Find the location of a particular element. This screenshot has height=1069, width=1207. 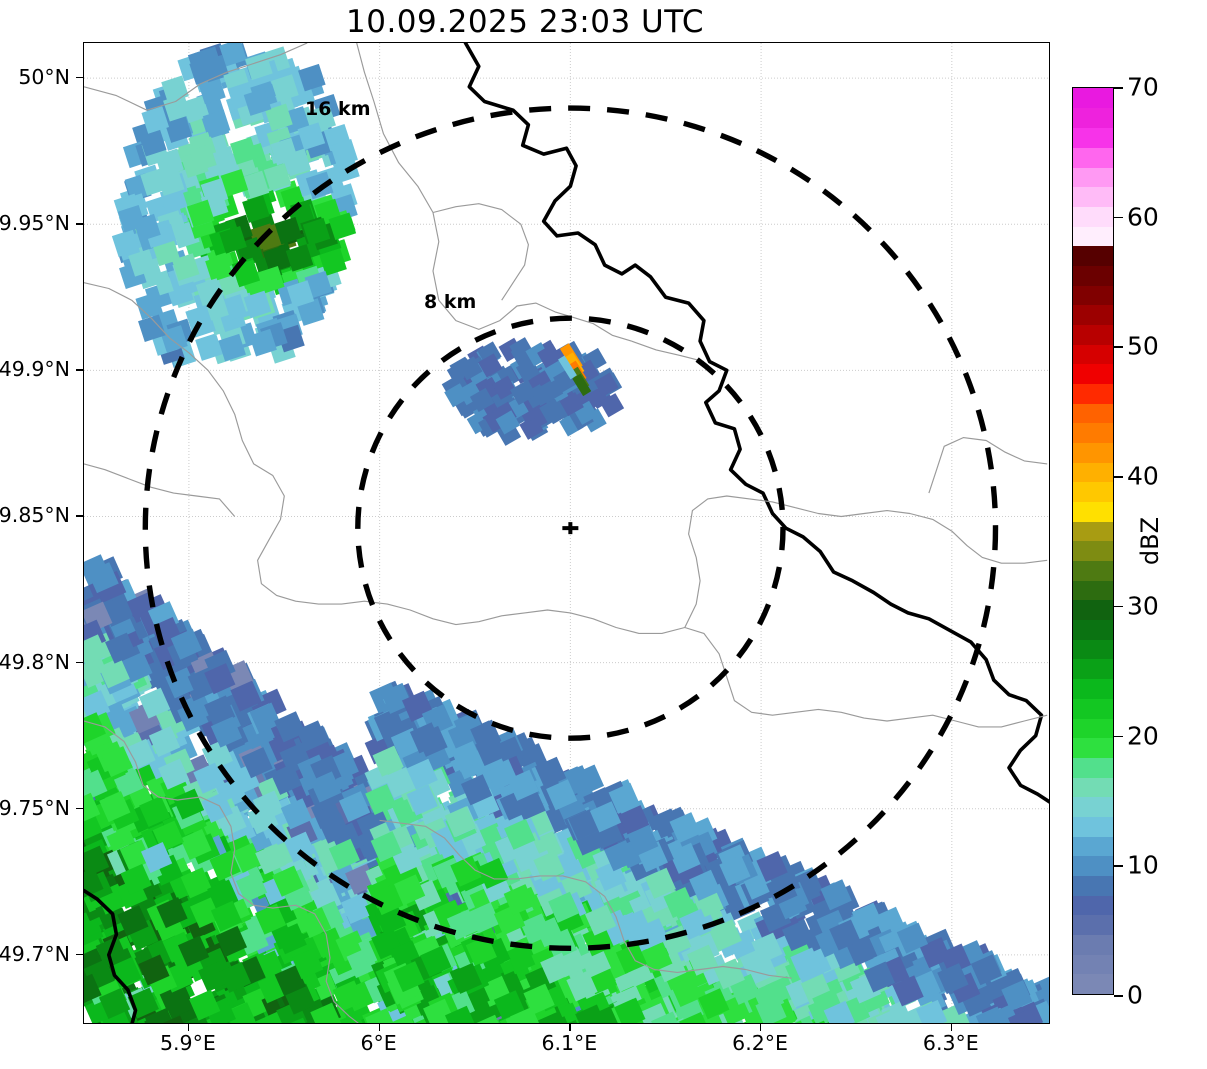

colorbar is located at coordinates (1093, 541).